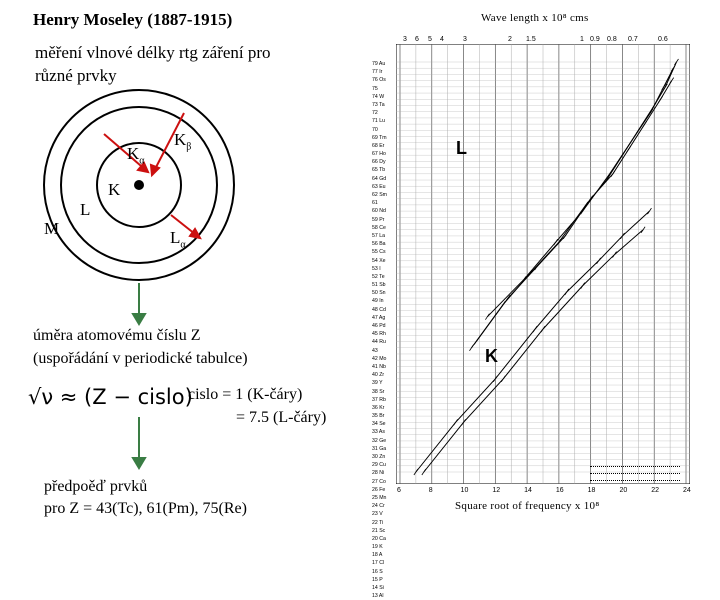 The width and height of the screenshot is (720, 600). Describe the element at coordinates (378, 235) in the screenshot. I see `element-label: 57 La` at that location.